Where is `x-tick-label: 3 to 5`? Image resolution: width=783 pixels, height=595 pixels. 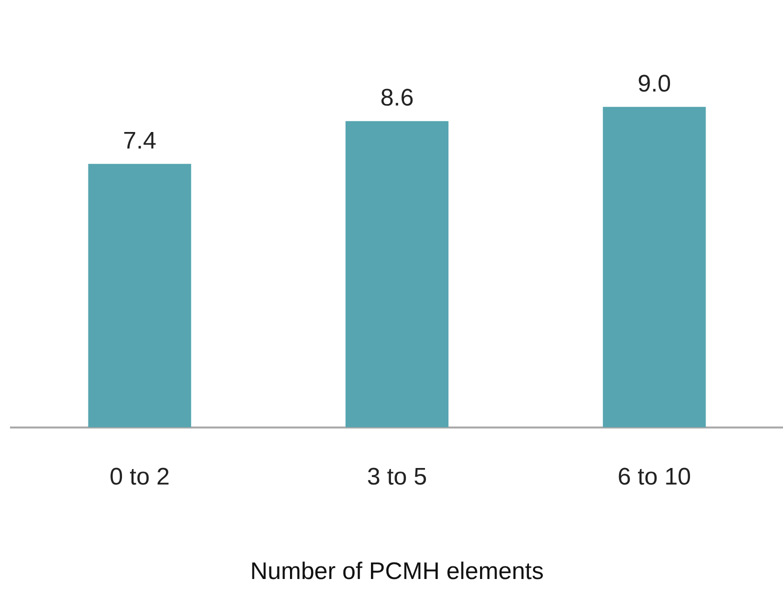
x-tick-label: 3 to 5 is located at coordinates (397, 476).